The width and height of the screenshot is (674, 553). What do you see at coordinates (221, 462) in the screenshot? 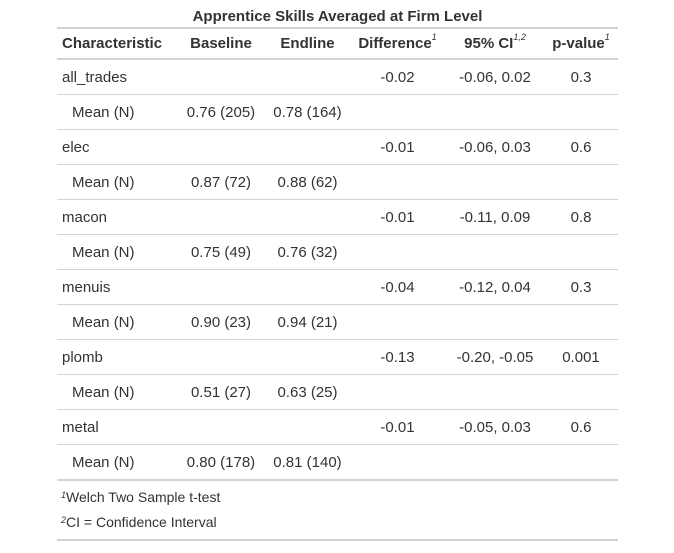
I see `cell-baseline: 0.80 (178)` at bounding box center [221, 462].